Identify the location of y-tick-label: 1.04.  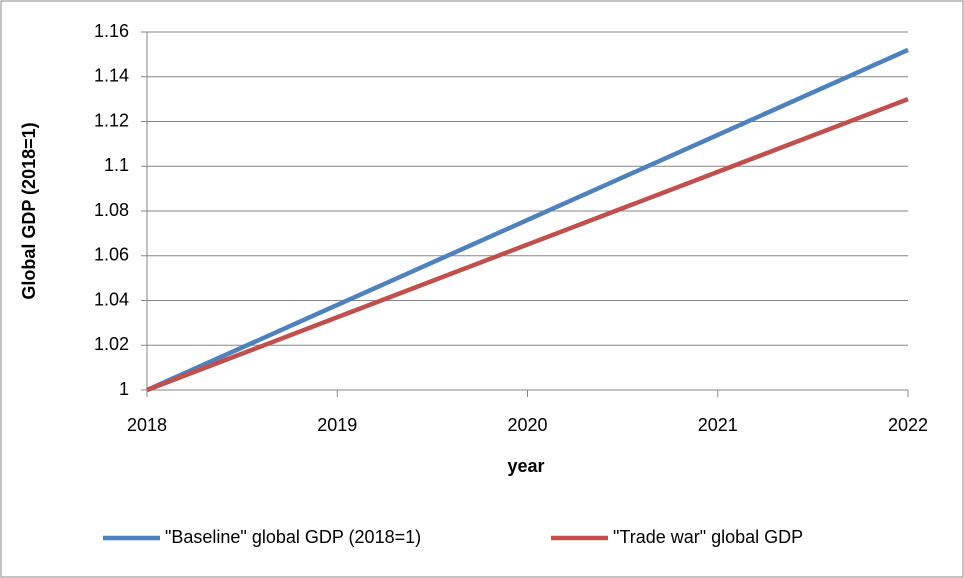
(111, 299).